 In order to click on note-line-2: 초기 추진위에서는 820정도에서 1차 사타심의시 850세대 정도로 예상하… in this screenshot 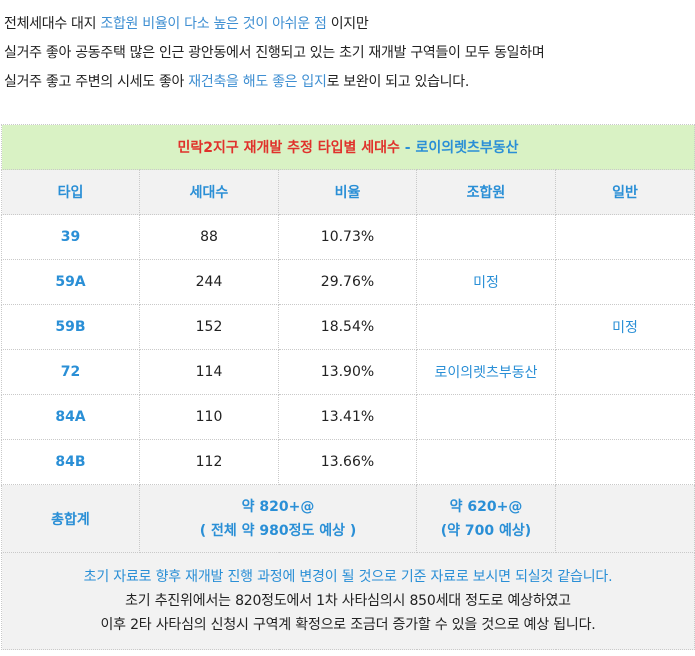, I will do `click(348, 601)`.